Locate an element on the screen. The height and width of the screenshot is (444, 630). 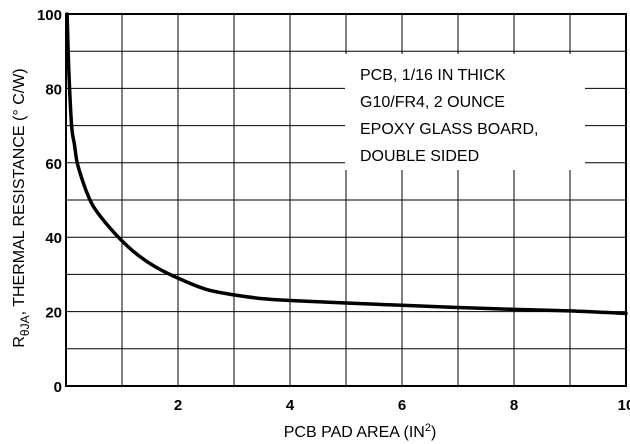
x-tick-label: 4 is located at coordinates (290, 405).